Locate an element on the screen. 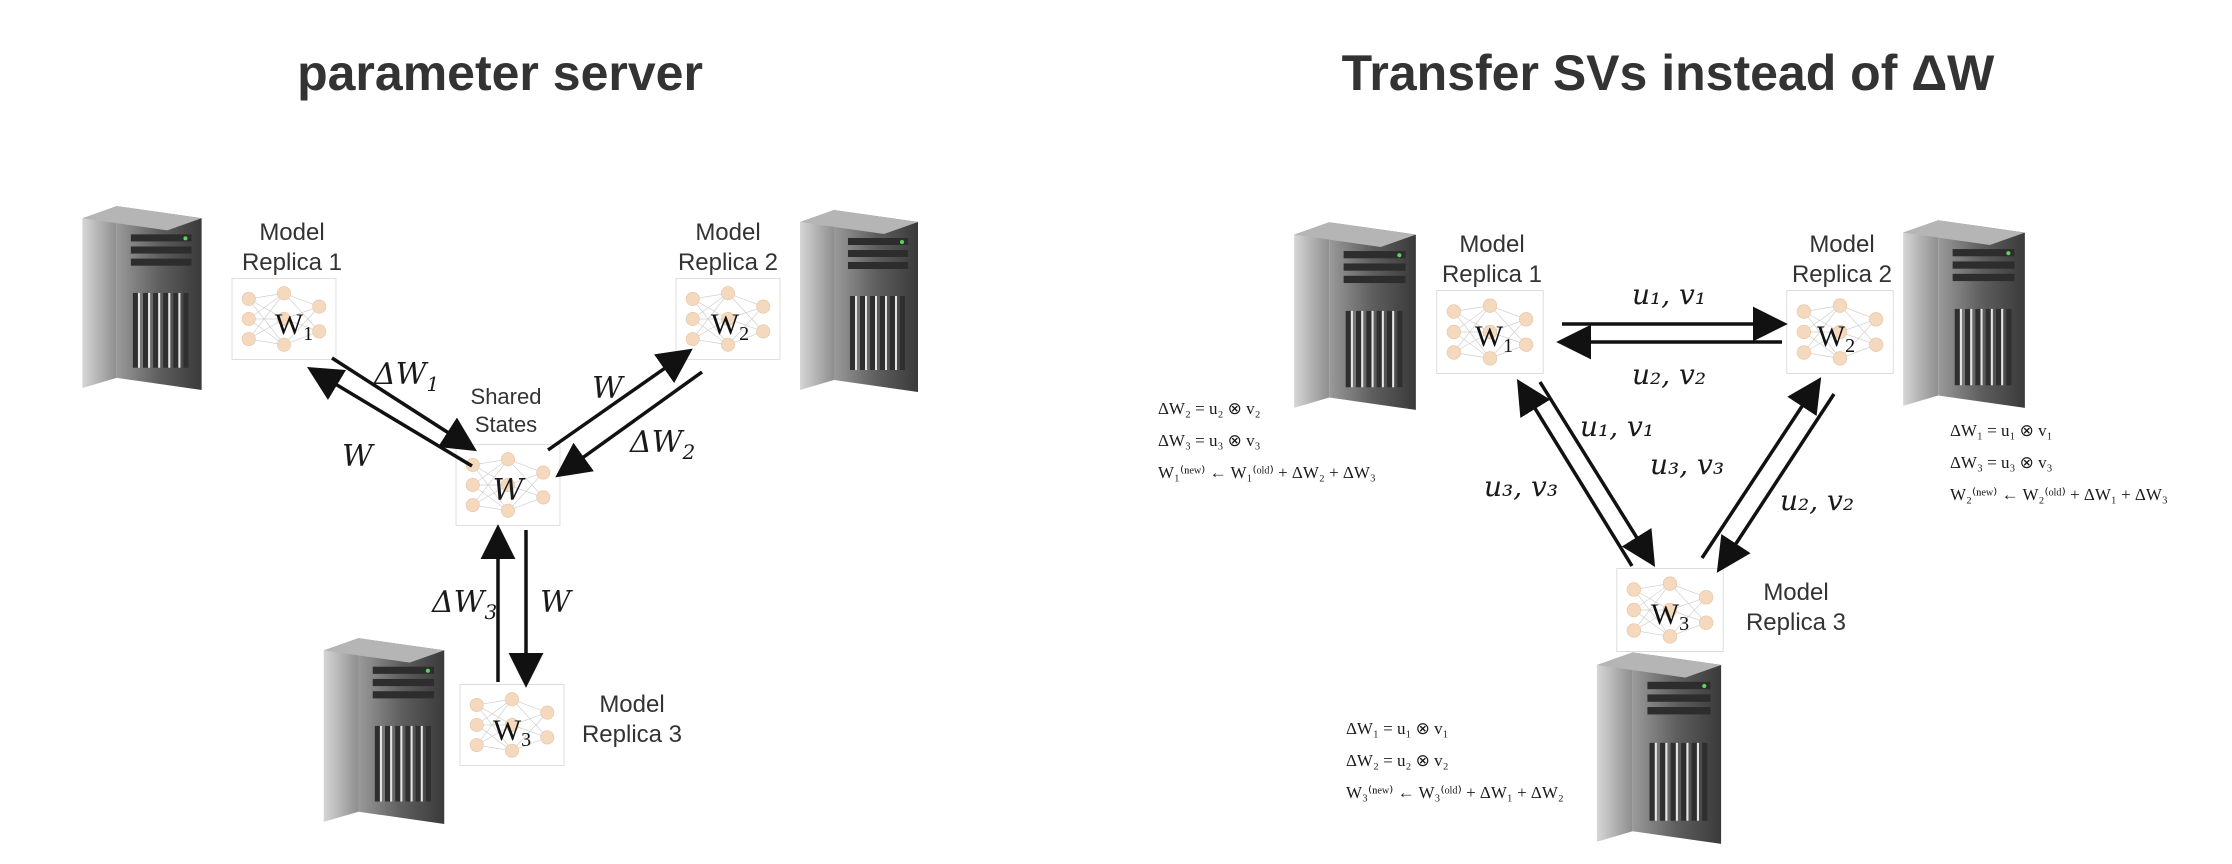 This screenshot has width=2232, height=864. label-dw3: ΔW3 is located at coordinates (464, 604).